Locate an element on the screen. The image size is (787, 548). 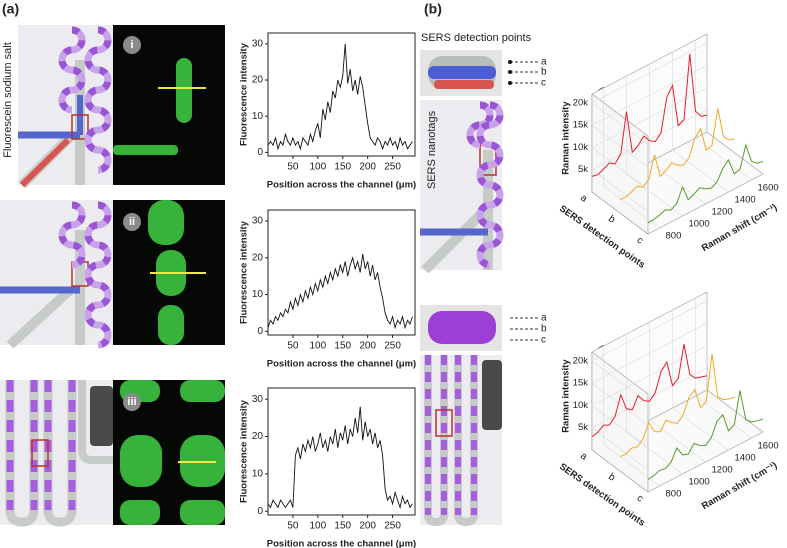
badge-label: i is located at coordinates (131, 45).